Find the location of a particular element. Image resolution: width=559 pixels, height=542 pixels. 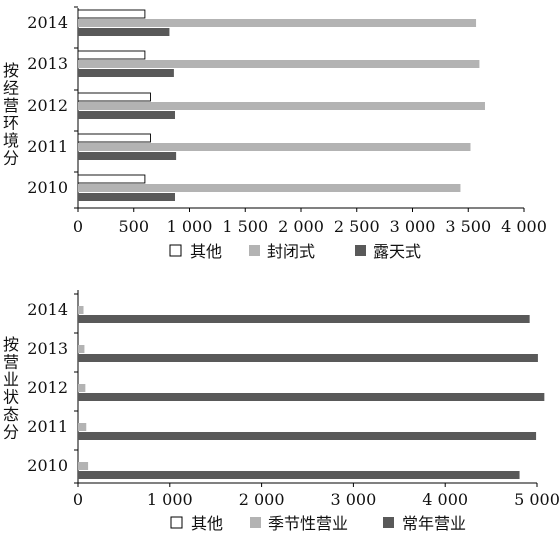

y-axis-label-char: 境 is located at coordinates (11, 140).